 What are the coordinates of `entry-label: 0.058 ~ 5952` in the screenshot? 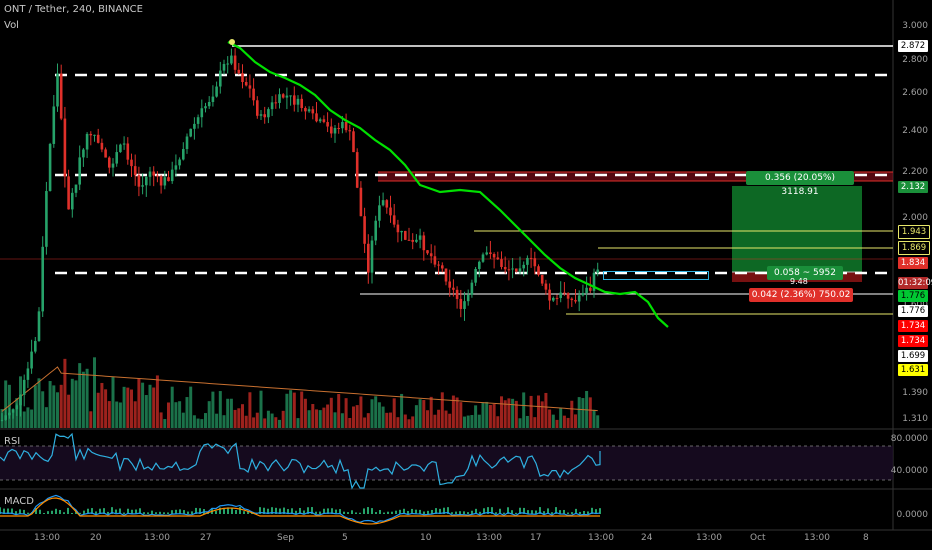 It's located at (805, 273).